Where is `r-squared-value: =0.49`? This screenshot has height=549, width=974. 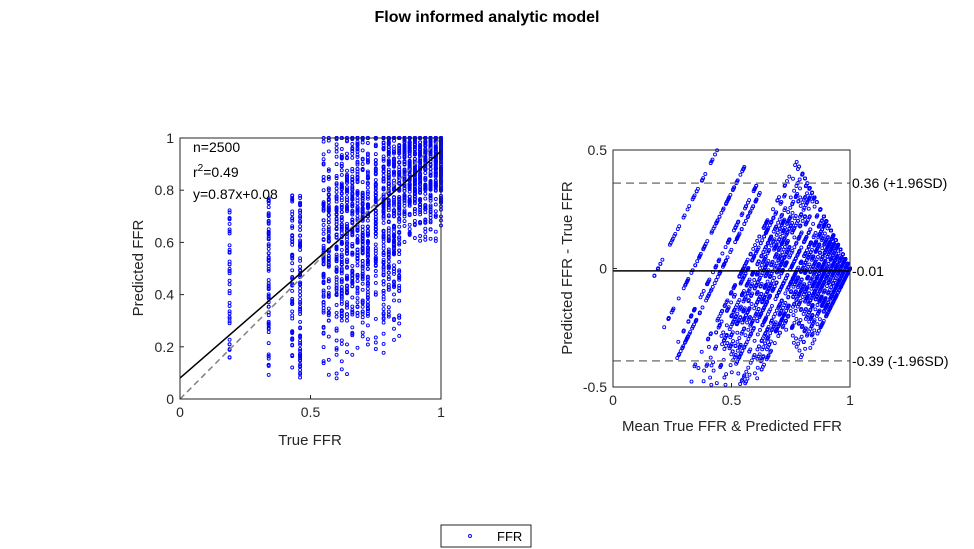 r-squared-value: =0.49 is located at coordinates (221, 172).